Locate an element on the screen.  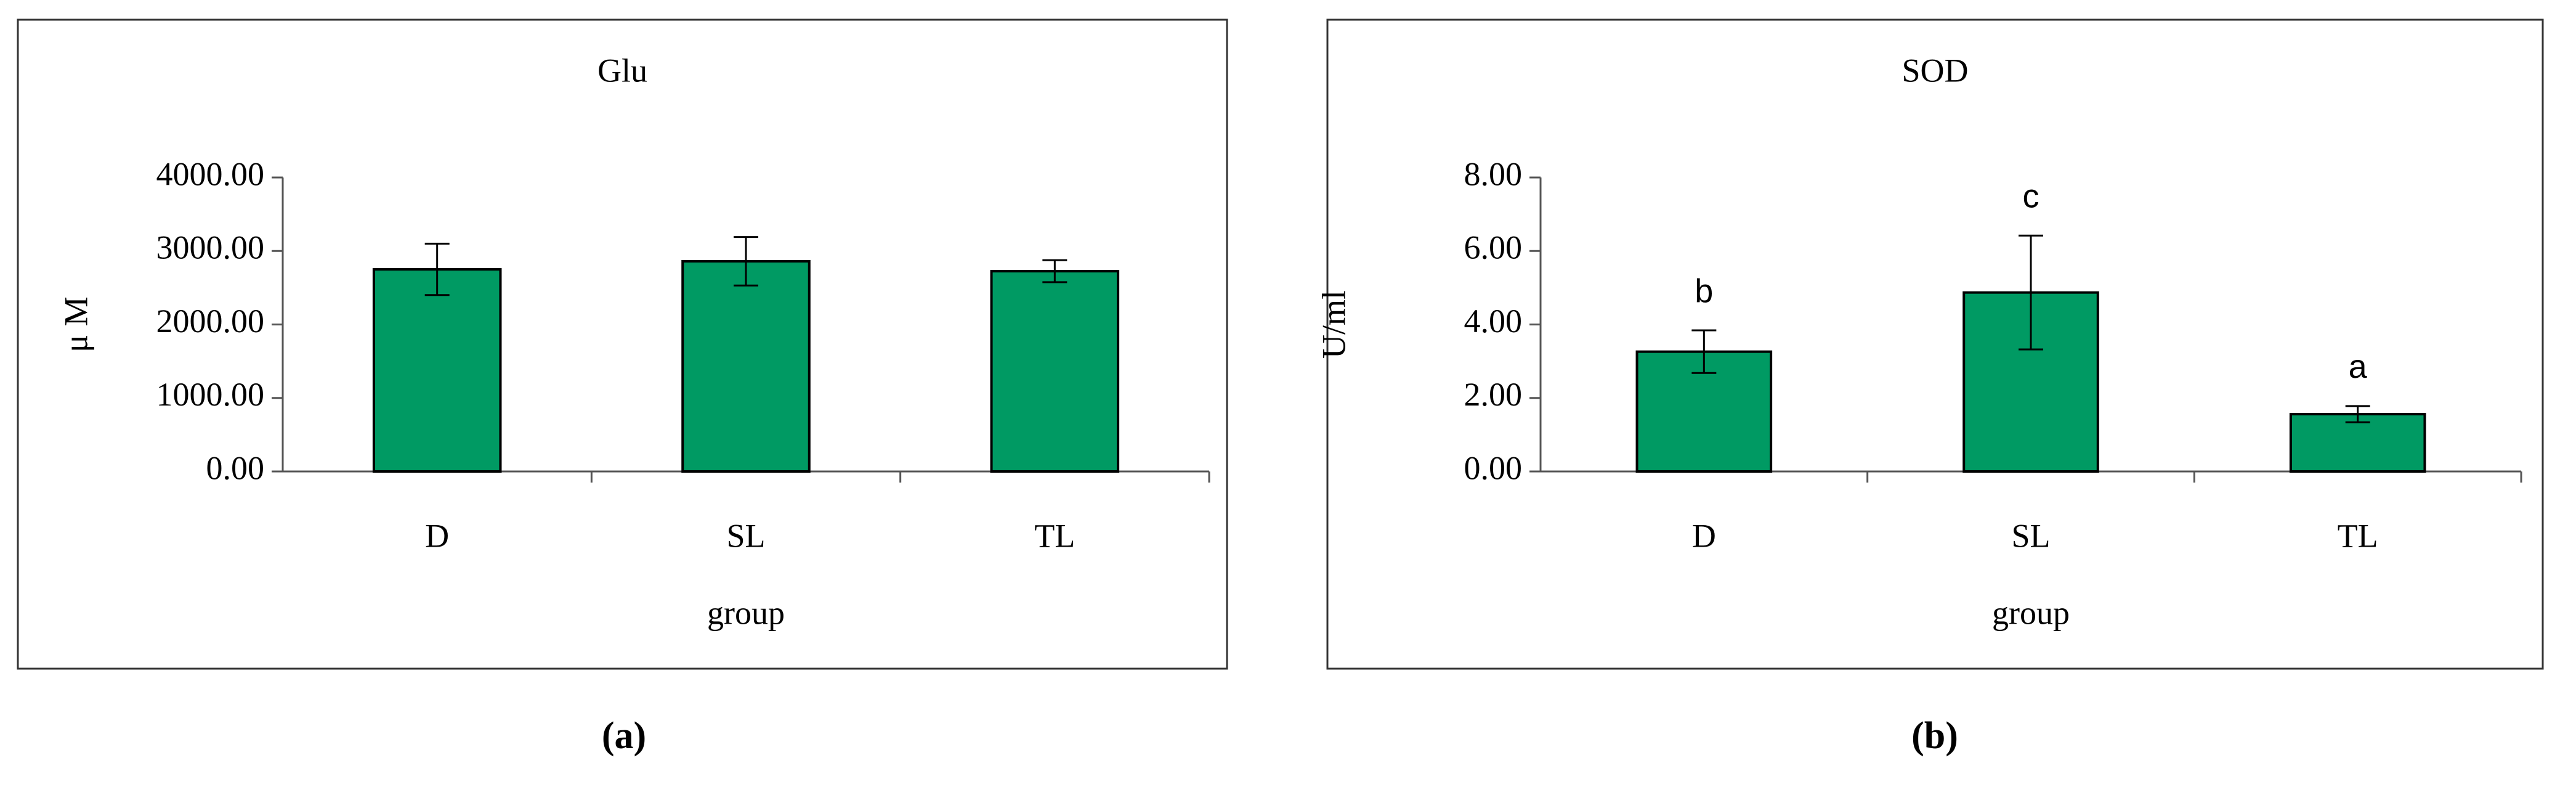
y-tick-label: 4.00 is located at coordinates (1493, 321).